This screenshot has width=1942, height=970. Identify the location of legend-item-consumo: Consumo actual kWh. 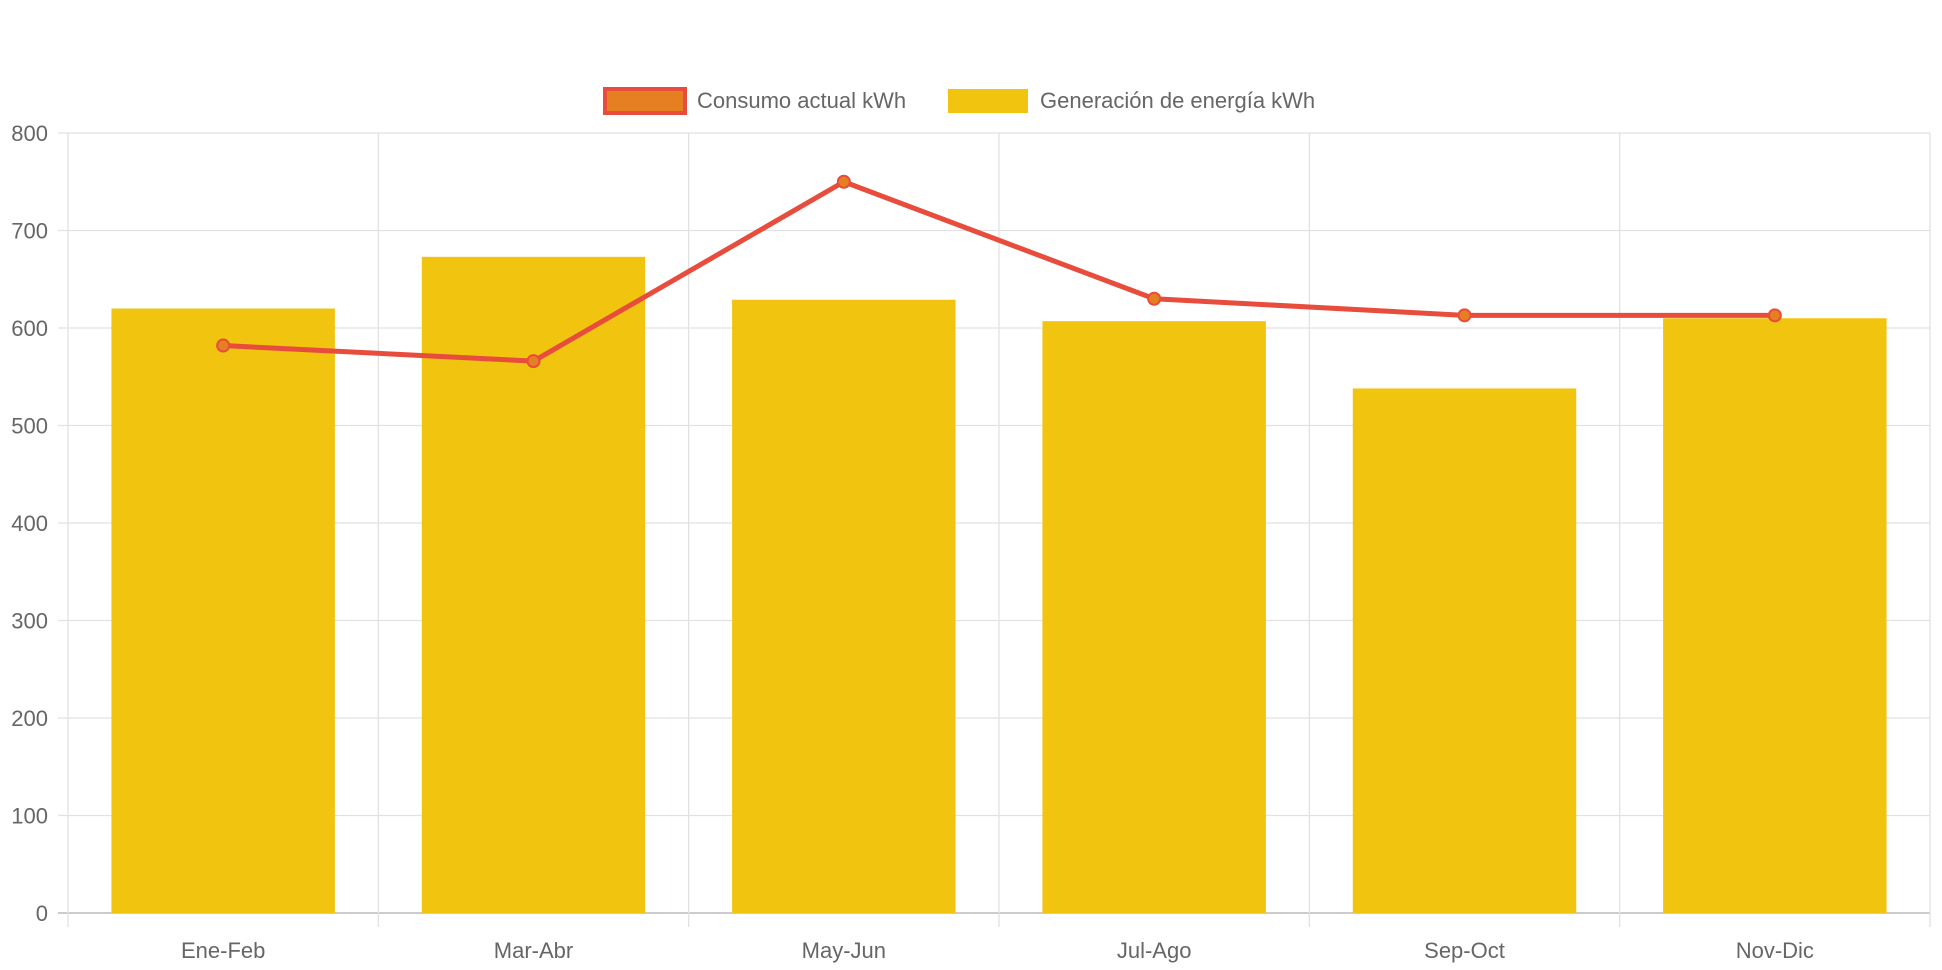
(754, 101).